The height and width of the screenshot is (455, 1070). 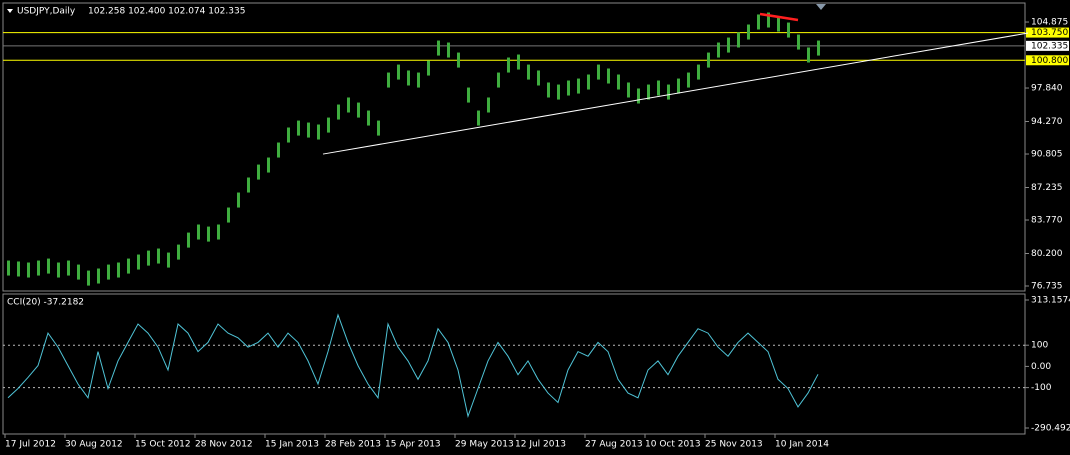 What do you see at coordinates (540, 445) in the screenshot?
I see `x-tick-label: 12 Jul 2013` at bounding box center [540, 445].